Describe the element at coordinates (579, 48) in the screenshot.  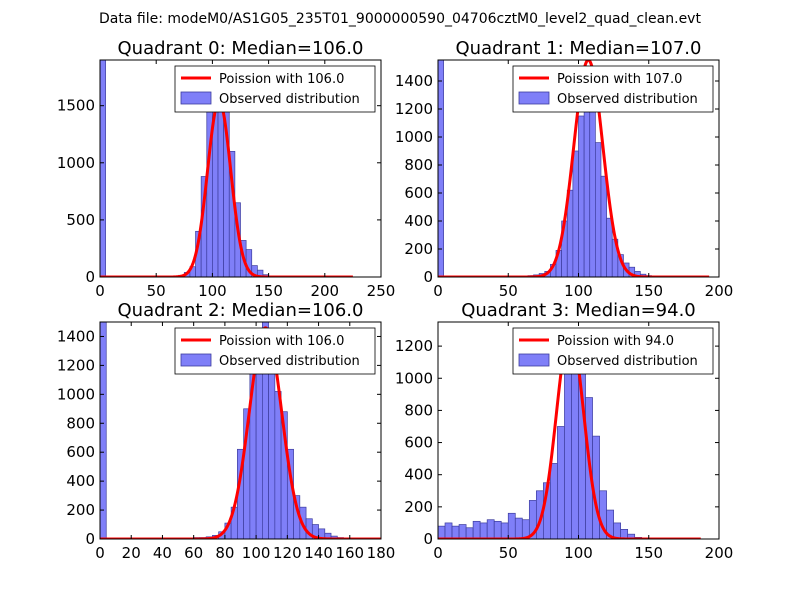
I see `chart-title: Quadrant 1: Median=107.0` at that location.